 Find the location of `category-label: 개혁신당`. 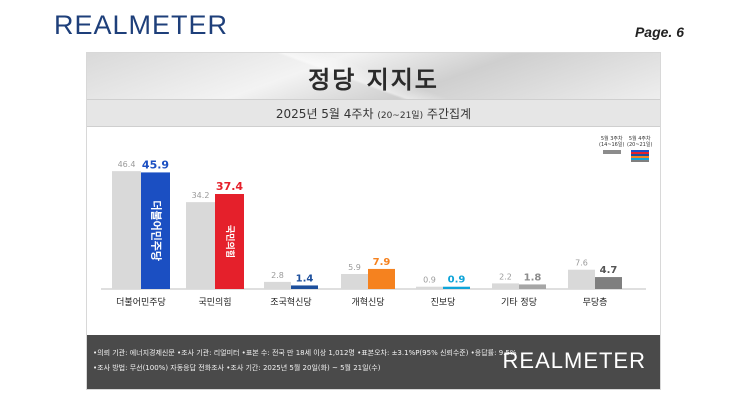

category-label: 개혁신당 is located at coordinates (367, 302).